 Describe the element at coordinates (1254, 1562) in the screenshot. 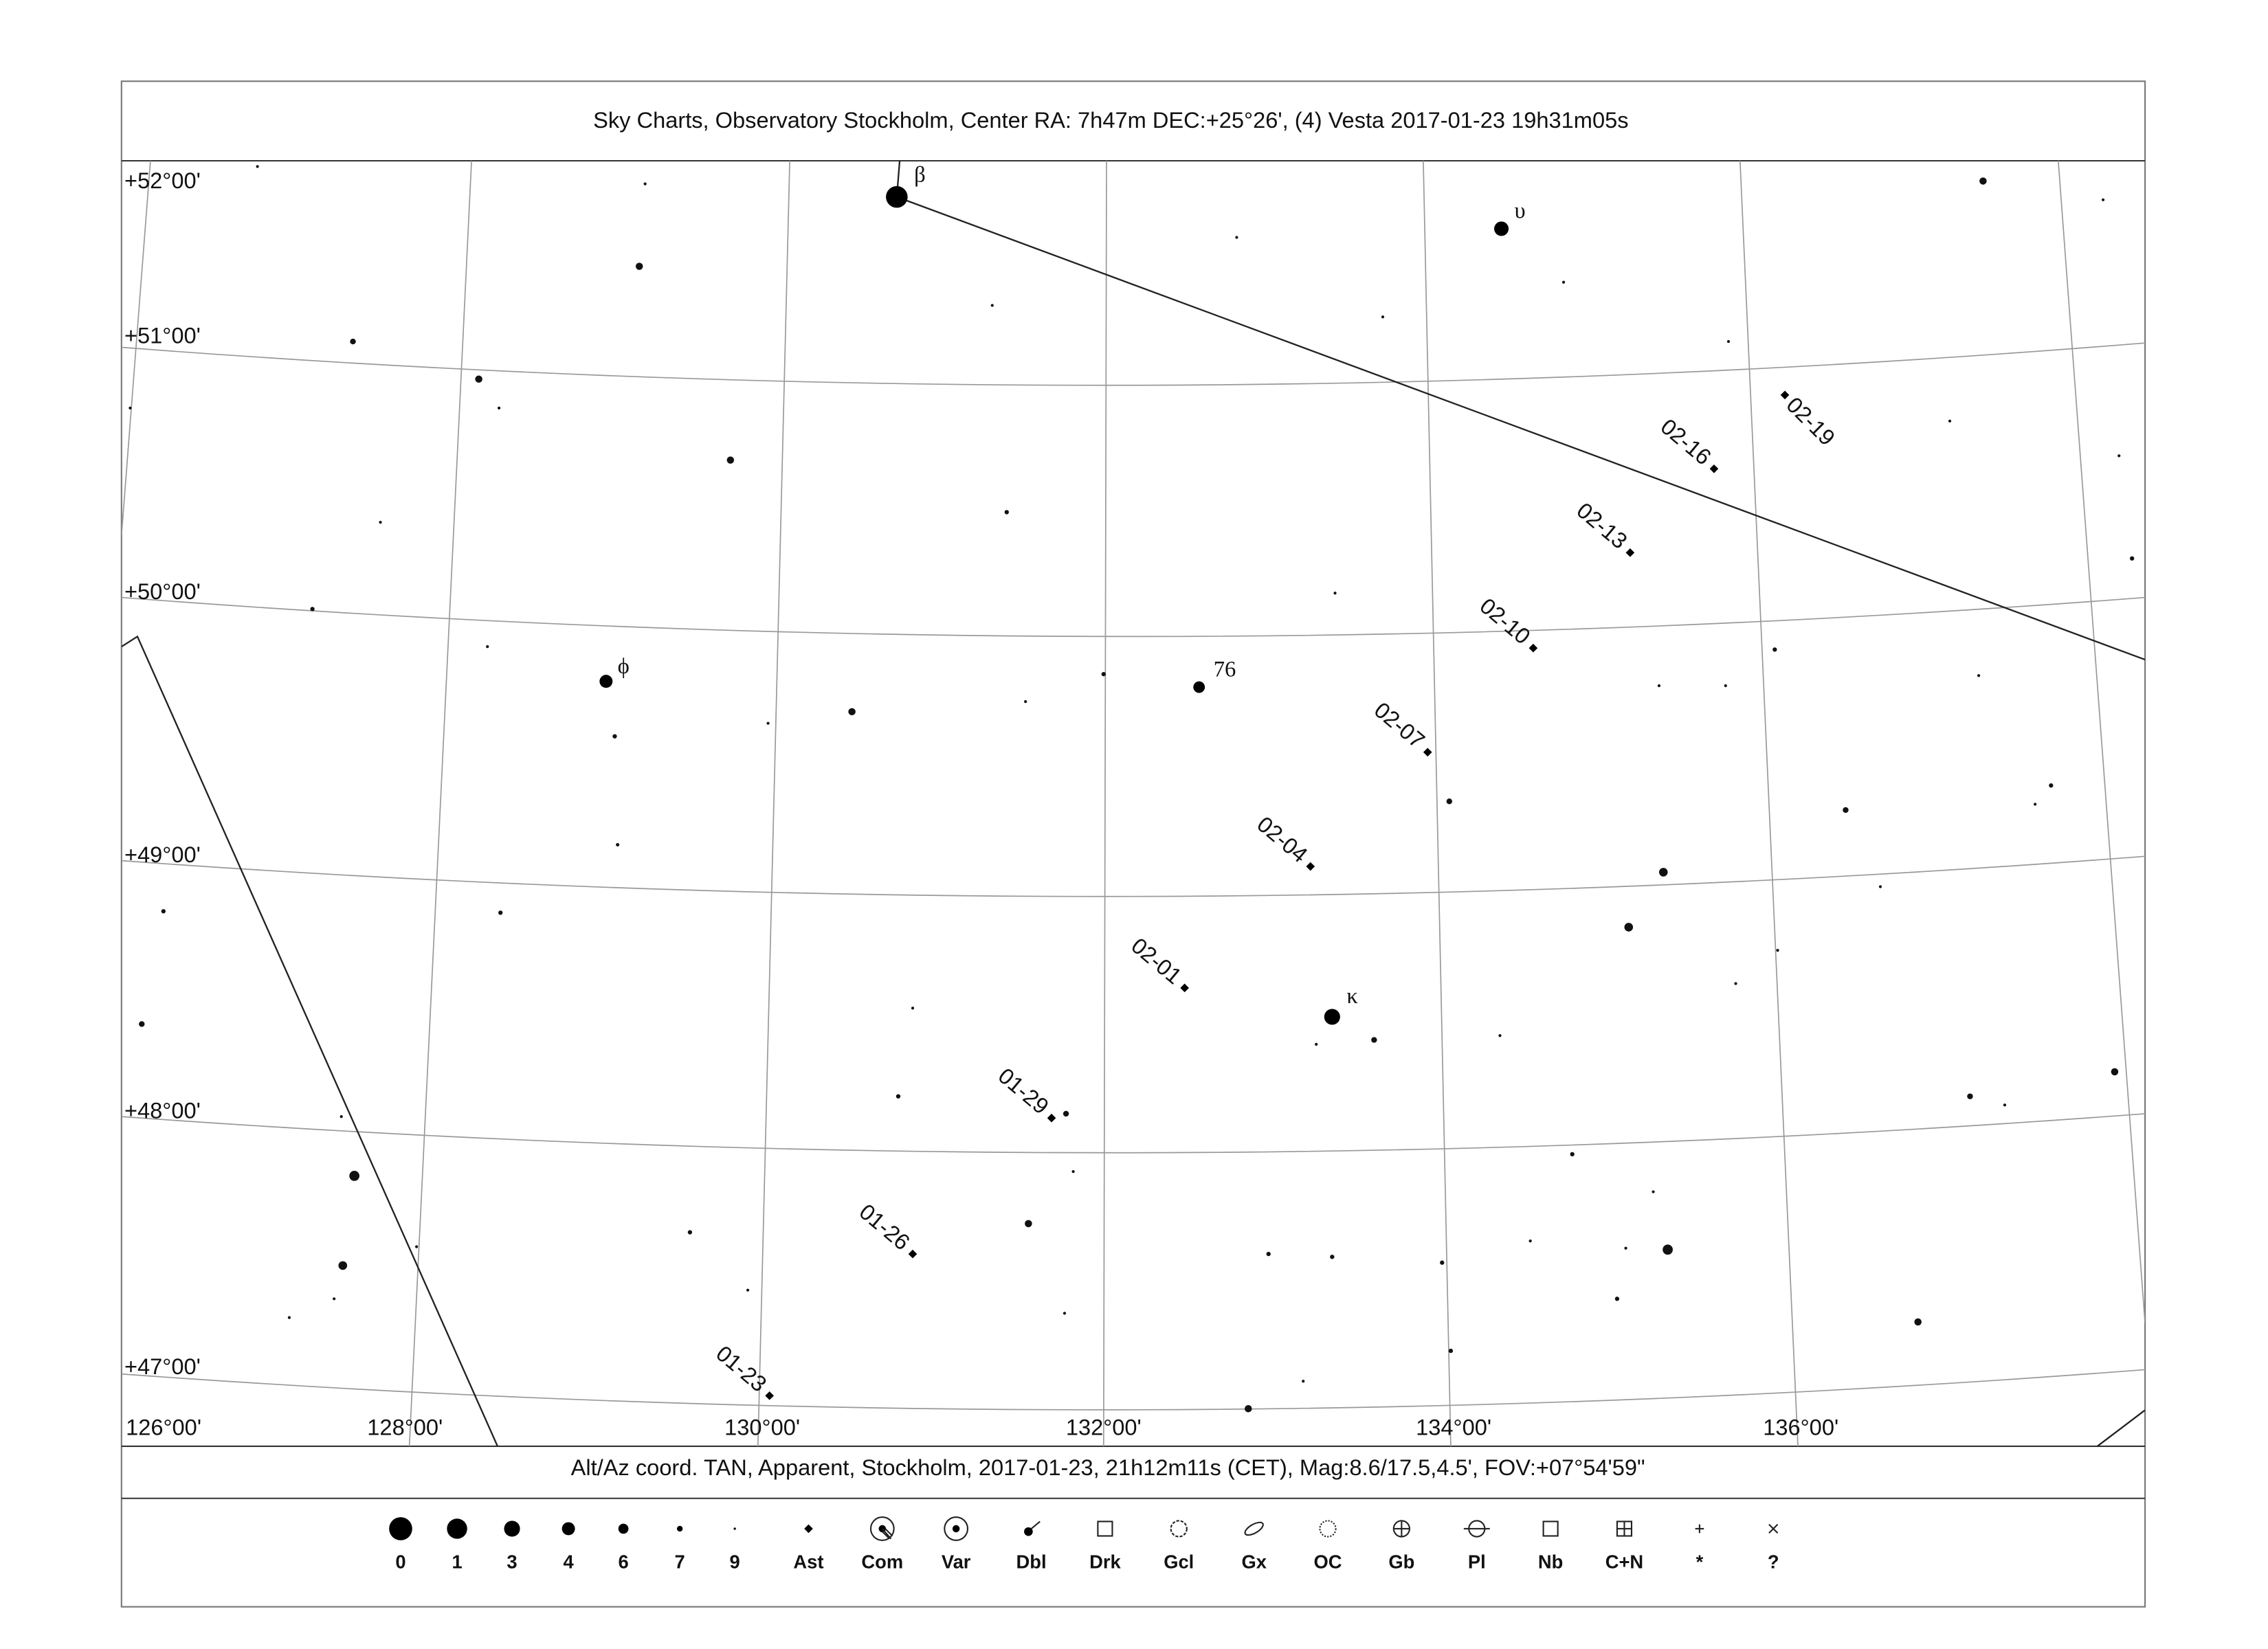

I see `legend-label: Gx` at that location.